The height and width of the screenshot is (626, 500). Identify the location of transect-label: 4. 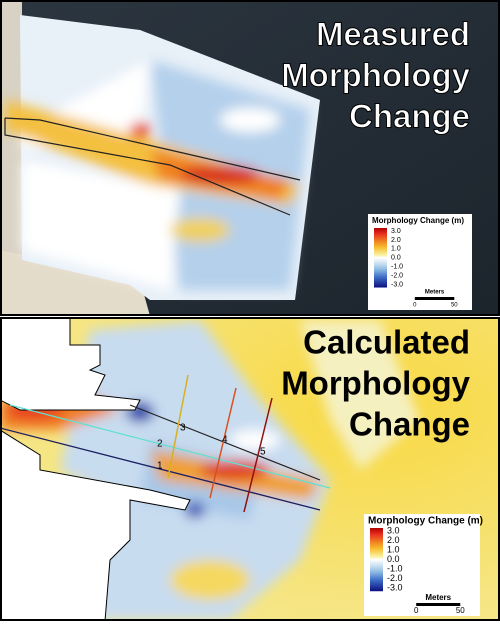
(225, 440).